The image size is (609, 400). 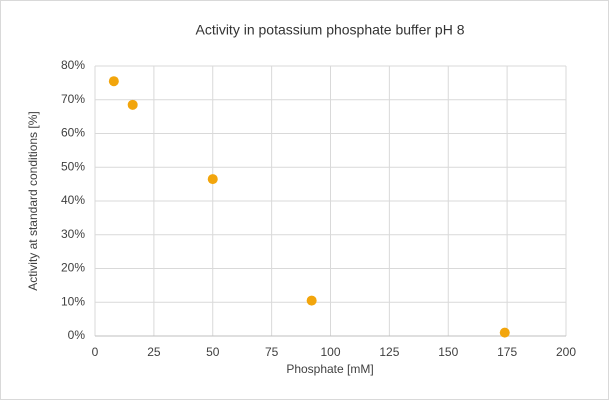 I want to click on y-tick-label: 70%, so click(x=73, y=99).